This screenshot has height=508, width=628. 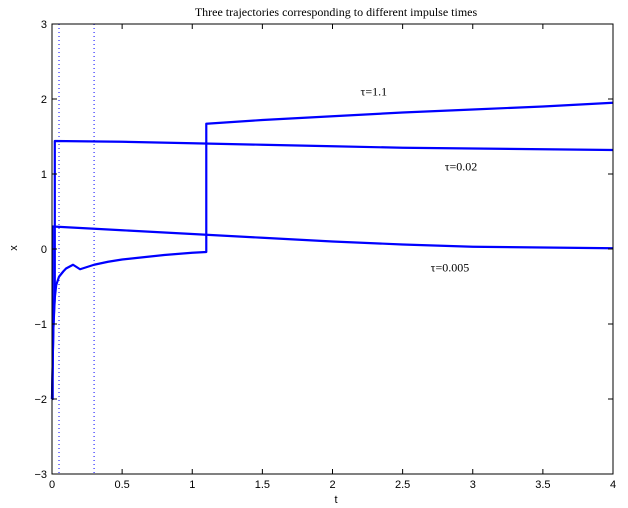 What do you see at coordinates (419, 179) in the screenshot?
I see `annotations: τ=1.1 τ=0.02 τ=0.005` at bounding box center [419, 179].